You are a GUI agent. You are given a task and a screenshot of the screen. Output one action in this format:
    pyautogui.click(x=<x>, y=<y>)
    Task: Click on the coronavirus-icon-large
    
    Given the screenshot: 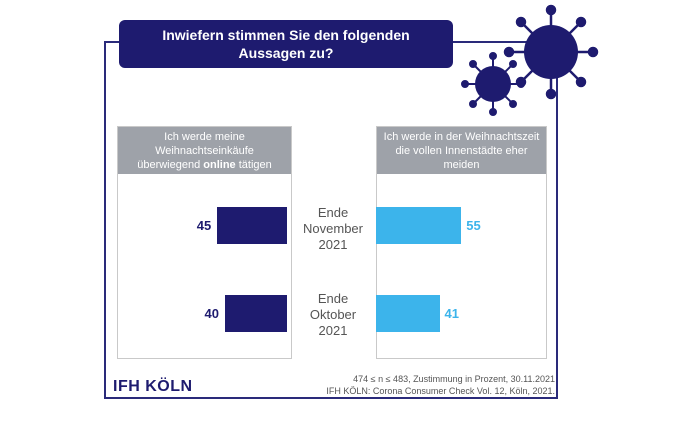 What is the action you would take?
    pyautogui.click(x=551, y=52)
    